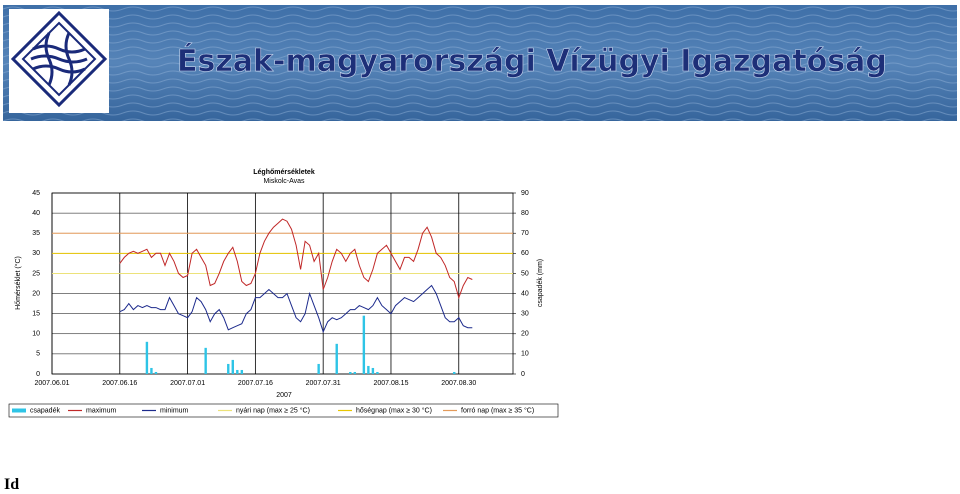 The height and width of the screenshot is (494, 960). What do you see at coordinates (51, 383) in the screenshot?
I see `x-tick-label: 2007.06.01` at bounding box center [51, 383].